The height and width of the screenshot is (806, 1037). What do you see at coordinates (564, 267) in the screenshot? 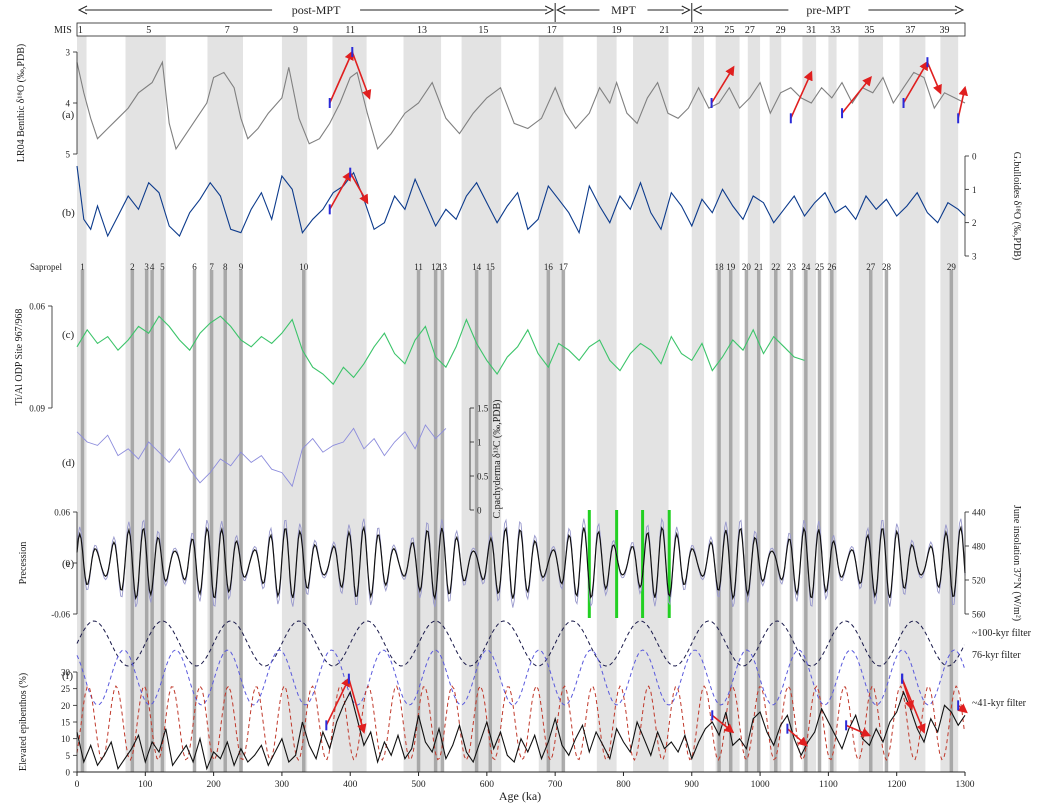
I see `sapropel-number-17: 17` at bounding box center [564, 267].